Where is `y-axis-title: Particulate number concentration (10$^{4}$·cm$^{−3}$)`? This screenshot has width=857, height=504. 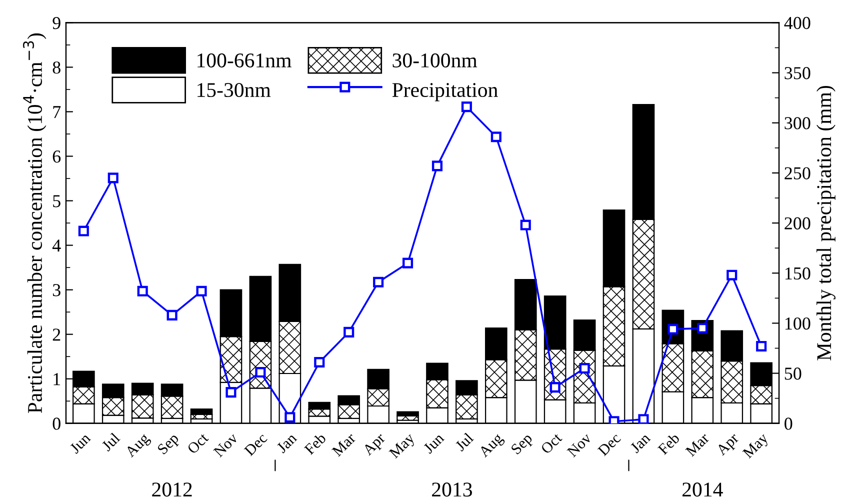 y-axis-title: Particulate number concentration (10$^{4}$·cm$^{−3}$) is located at coordinates (34, 223).